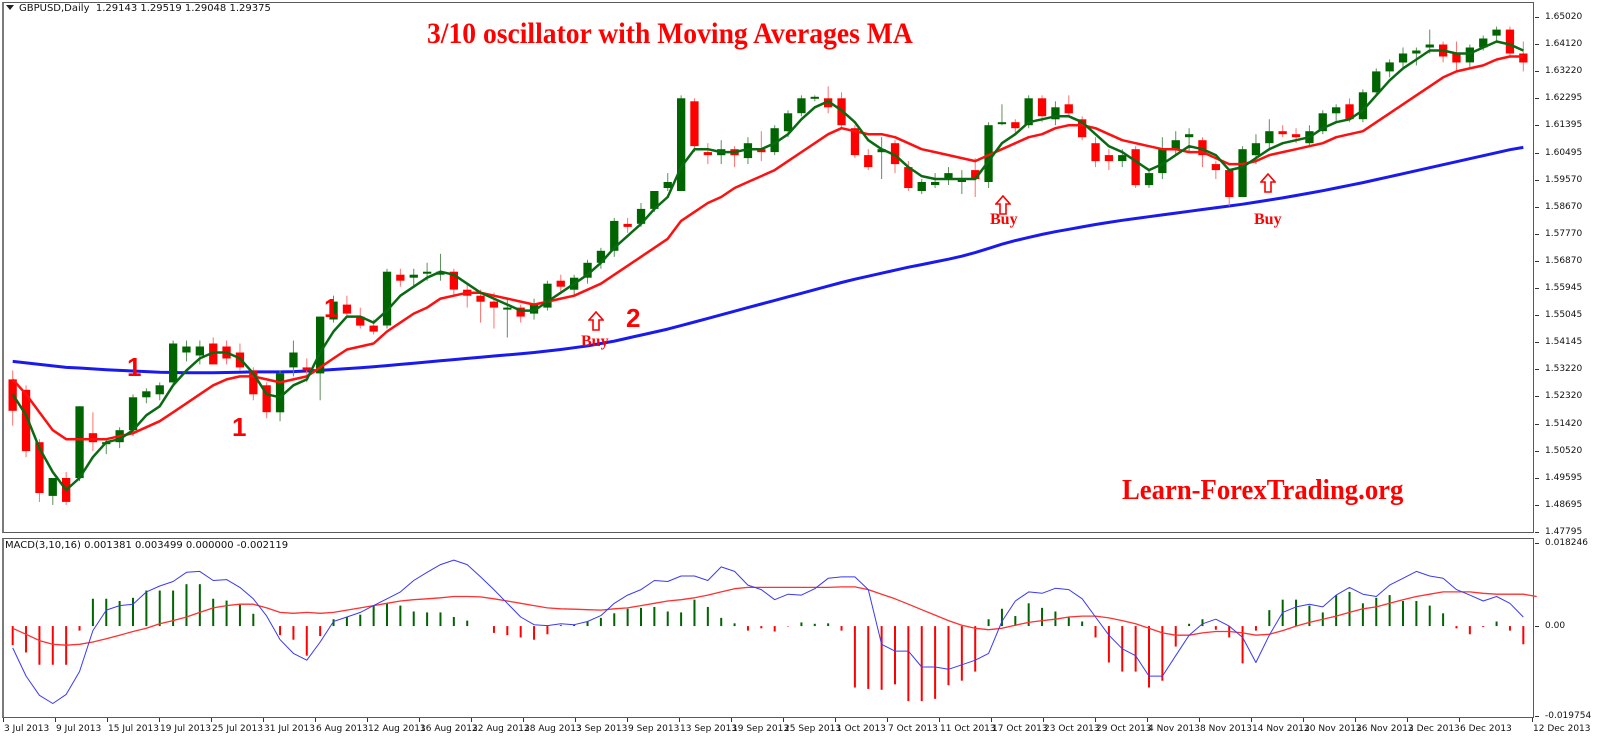  What do you see at coordinates (331, 308) in the screenshot?
I see `wave-label: 1` at bounding box center [331, 308].